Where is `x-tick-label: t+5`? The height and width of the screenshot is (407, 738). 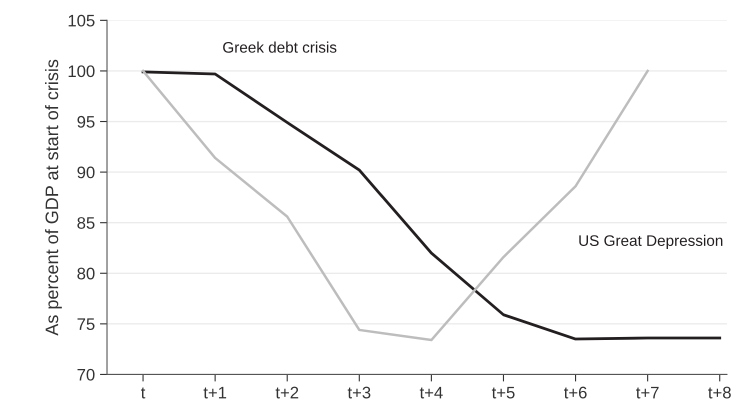
x-tick-label: t+5 is located at coordinates (503, 392).